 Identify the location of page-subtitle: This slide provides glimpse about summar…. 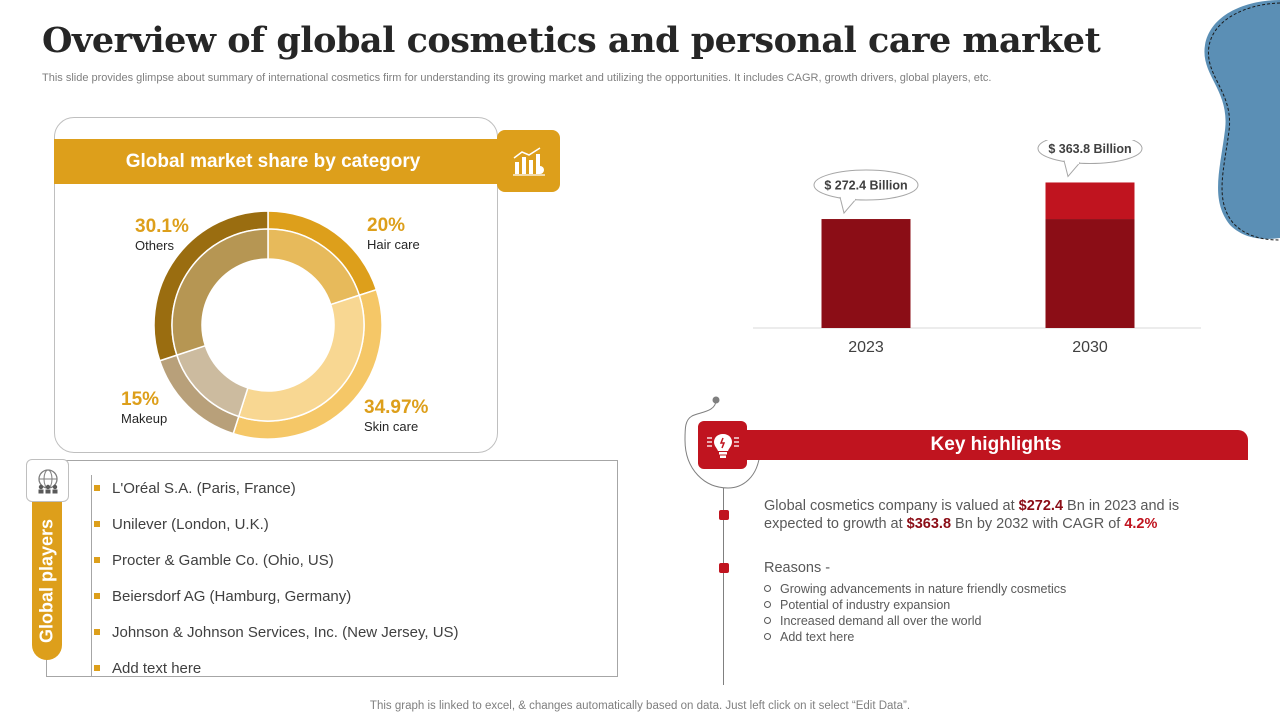
(517, 78).